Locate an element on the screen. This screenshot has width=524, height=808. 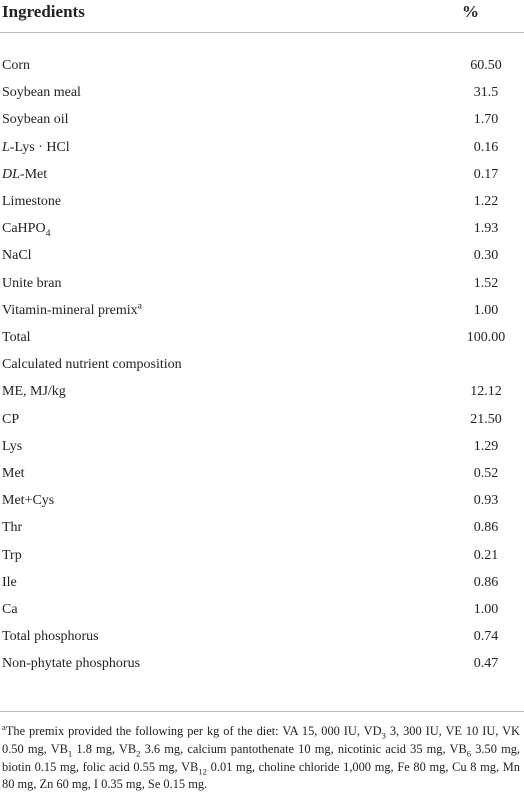
row-value: 0.74 is located at coordinates (486, 637).